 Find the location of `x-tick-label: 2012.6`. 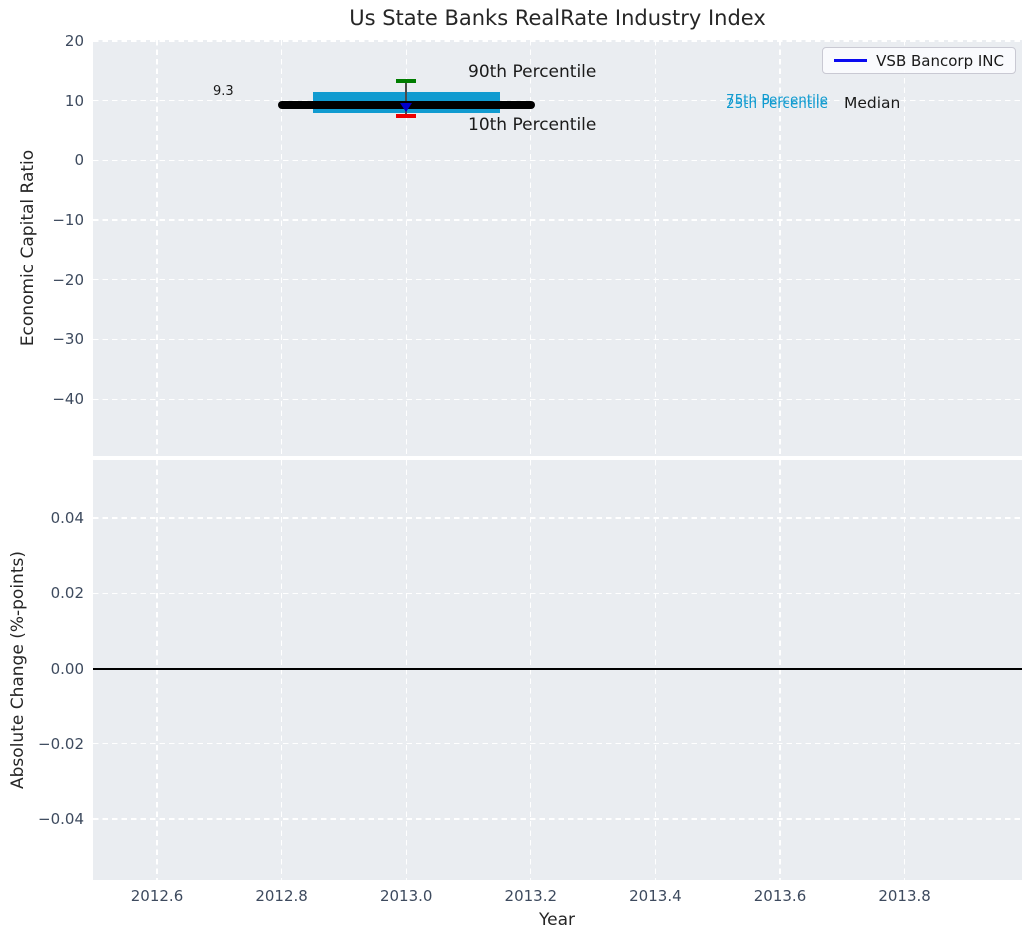

x-tick-label: 2012.6 is located at coordinates (157, 896).